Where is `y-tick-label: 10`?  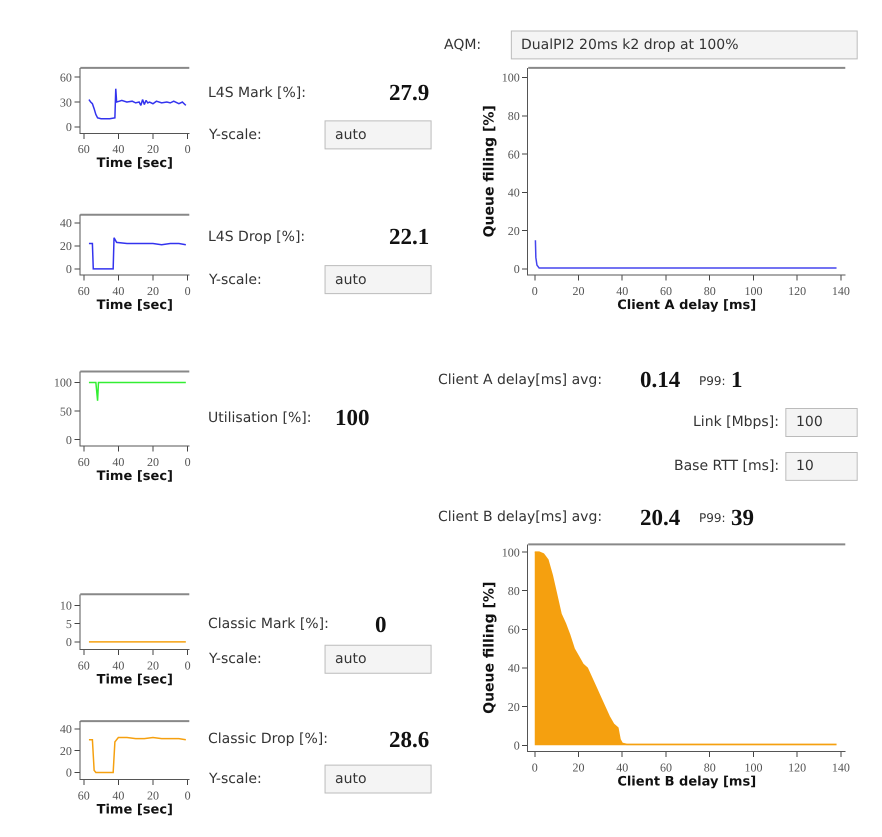
y-tick-label: 10 is located at coordinates (66, 605).